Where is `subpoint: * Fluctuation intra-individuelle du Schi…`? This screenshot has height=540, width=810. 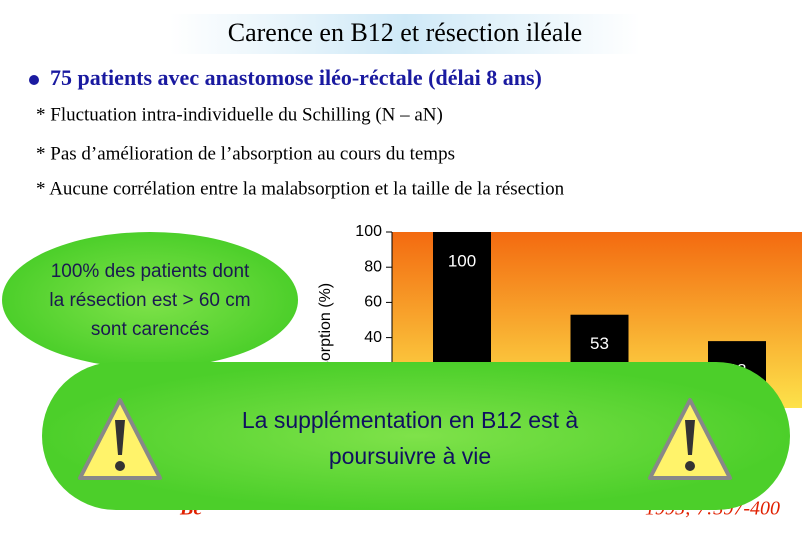 subpoint: * Fluctuation intra-individuelle du Schi… is located at coordinates (239, 114).